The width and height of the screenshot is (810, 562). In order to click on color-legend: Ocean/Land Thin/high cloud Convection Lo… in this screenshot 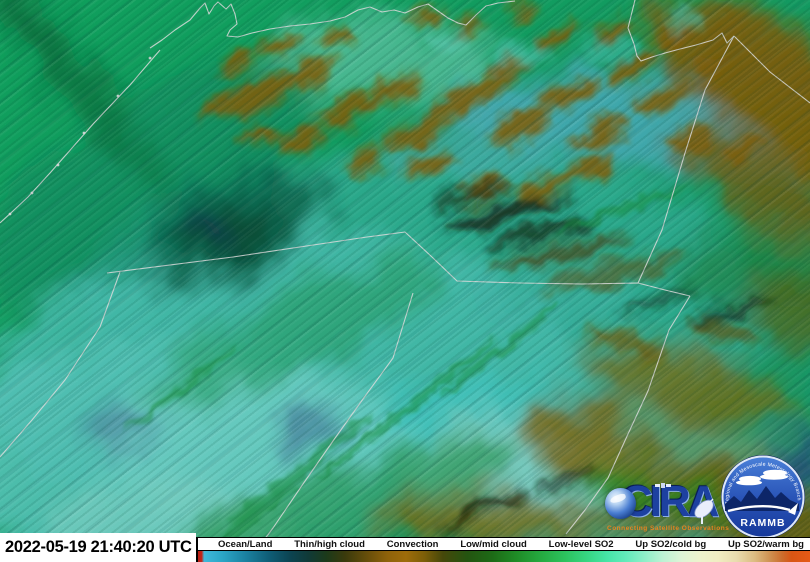, I will do `click(503, 549)`.